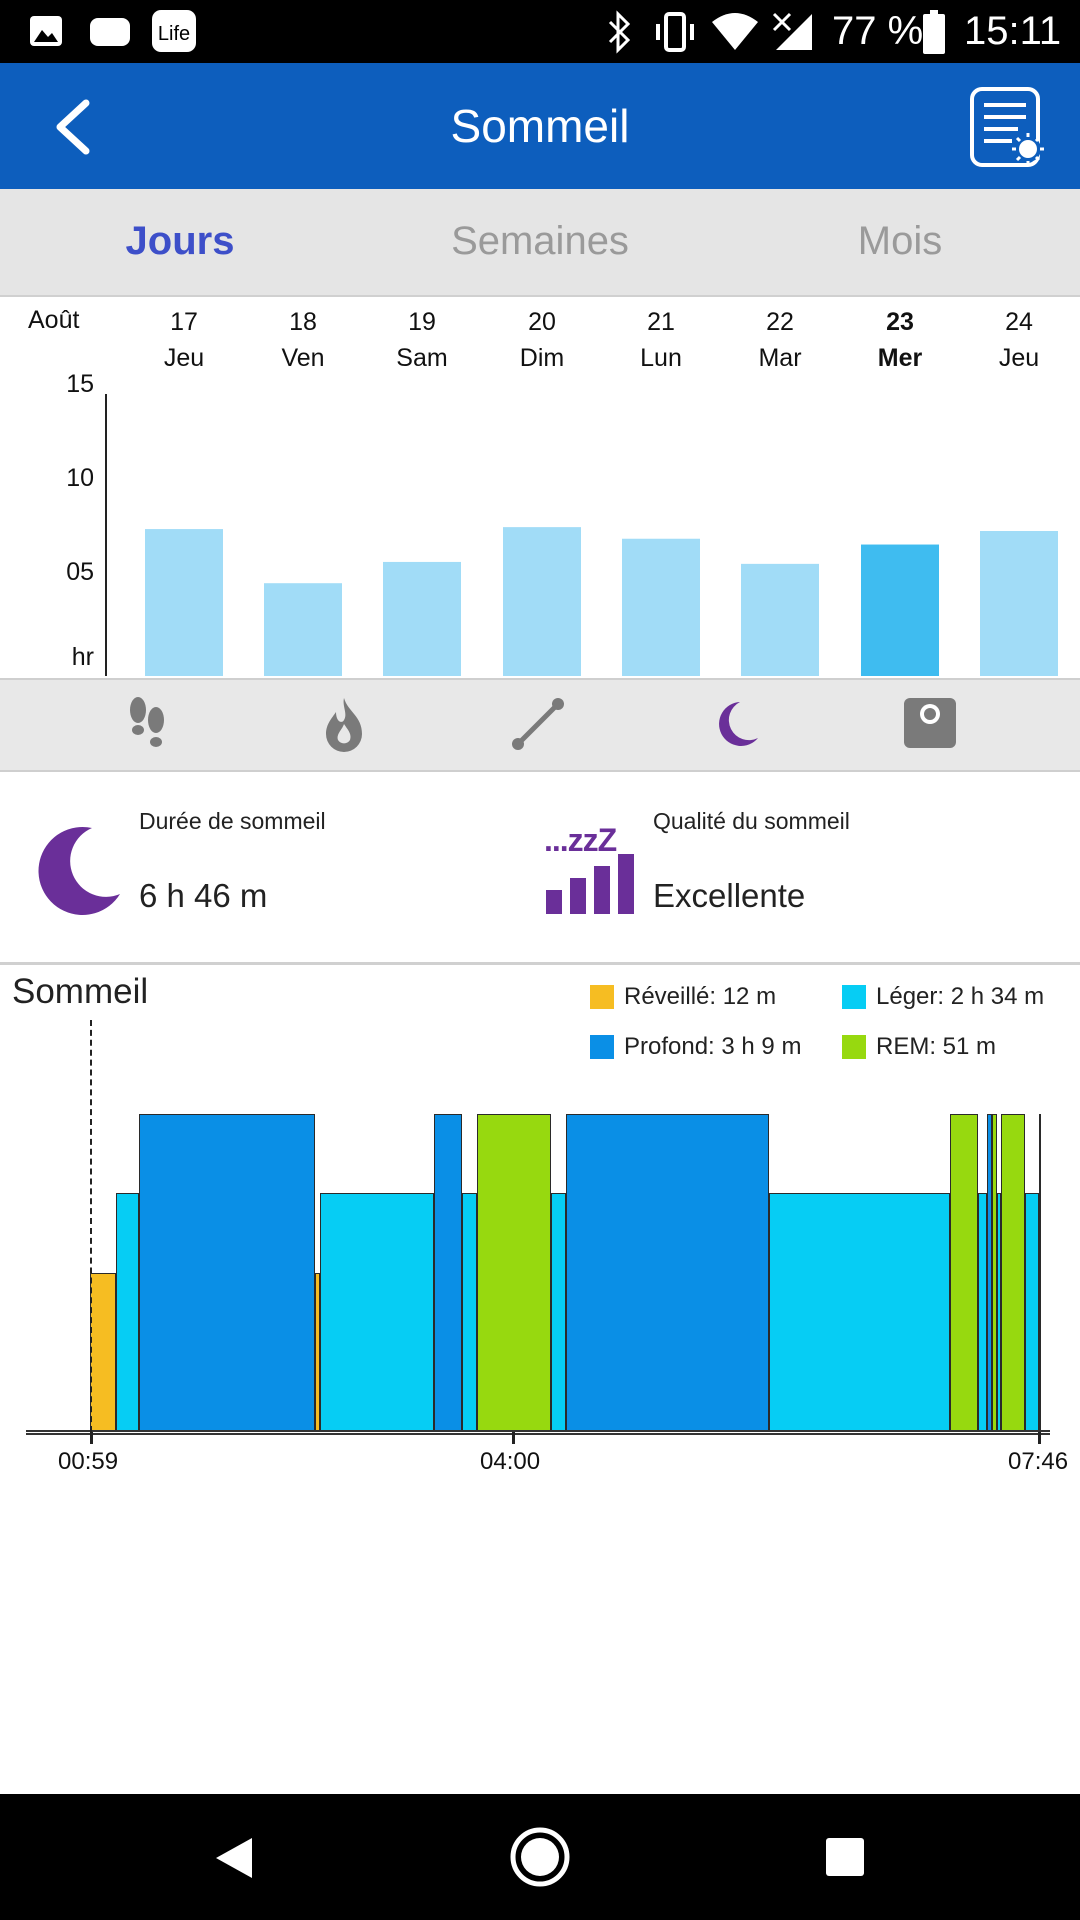 This screenshot has width=1080, height=1920. What do you see at coordinates (729, 895) in the screenshot?
I see `sleep-quality-value: Excellente` at bounding box center [729, 895].